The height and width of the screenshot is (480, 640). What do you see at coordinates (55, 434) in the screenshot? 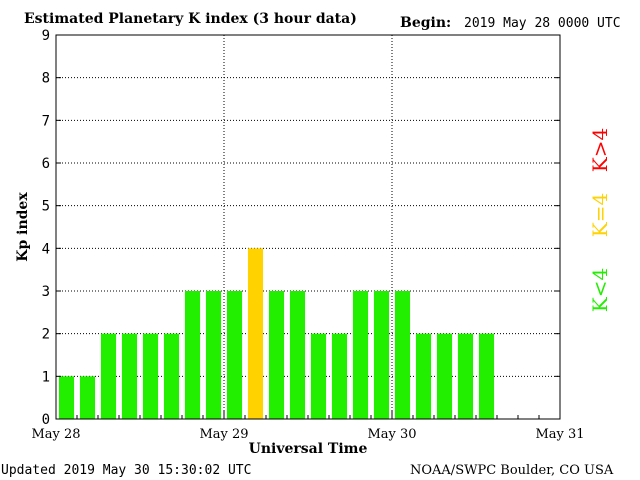
I see `x-tick-label: May 28` at bounding box center [55, 434].